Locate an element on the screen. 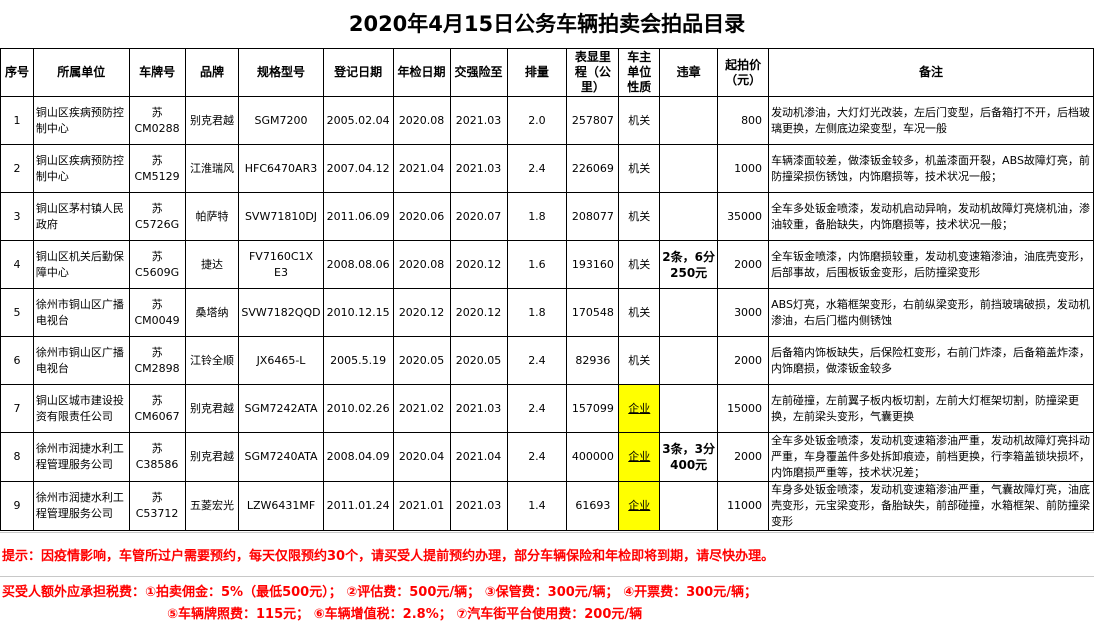  cell-model: SGM7240ATA is located at coordinates (281, 457).